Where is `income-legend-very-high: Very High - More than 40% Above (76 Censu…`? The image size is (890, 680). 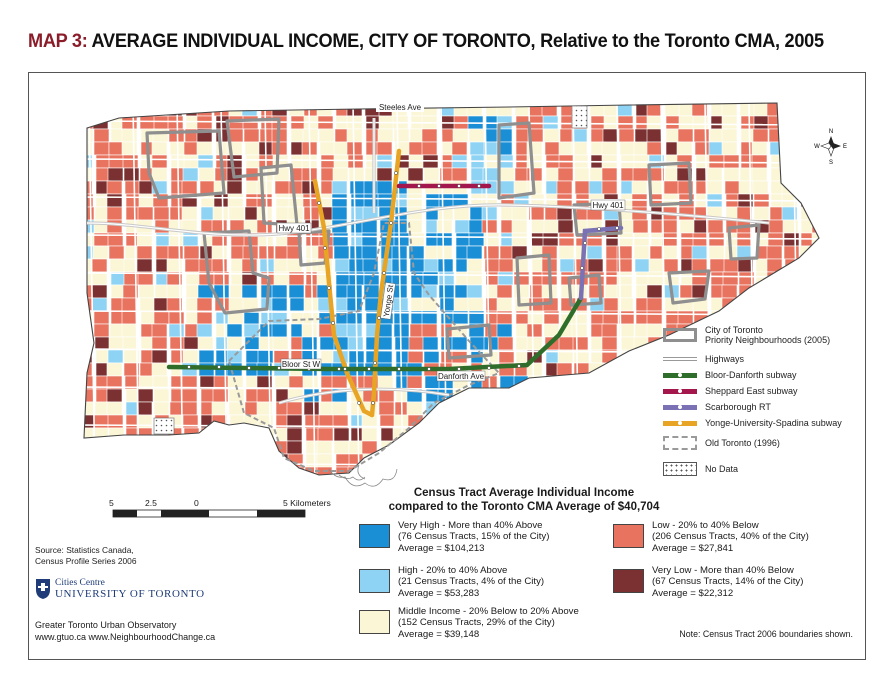
income-legend-very-high: Very High - More than 40% Above (76 Censu… is located at coordinates (454, 537).